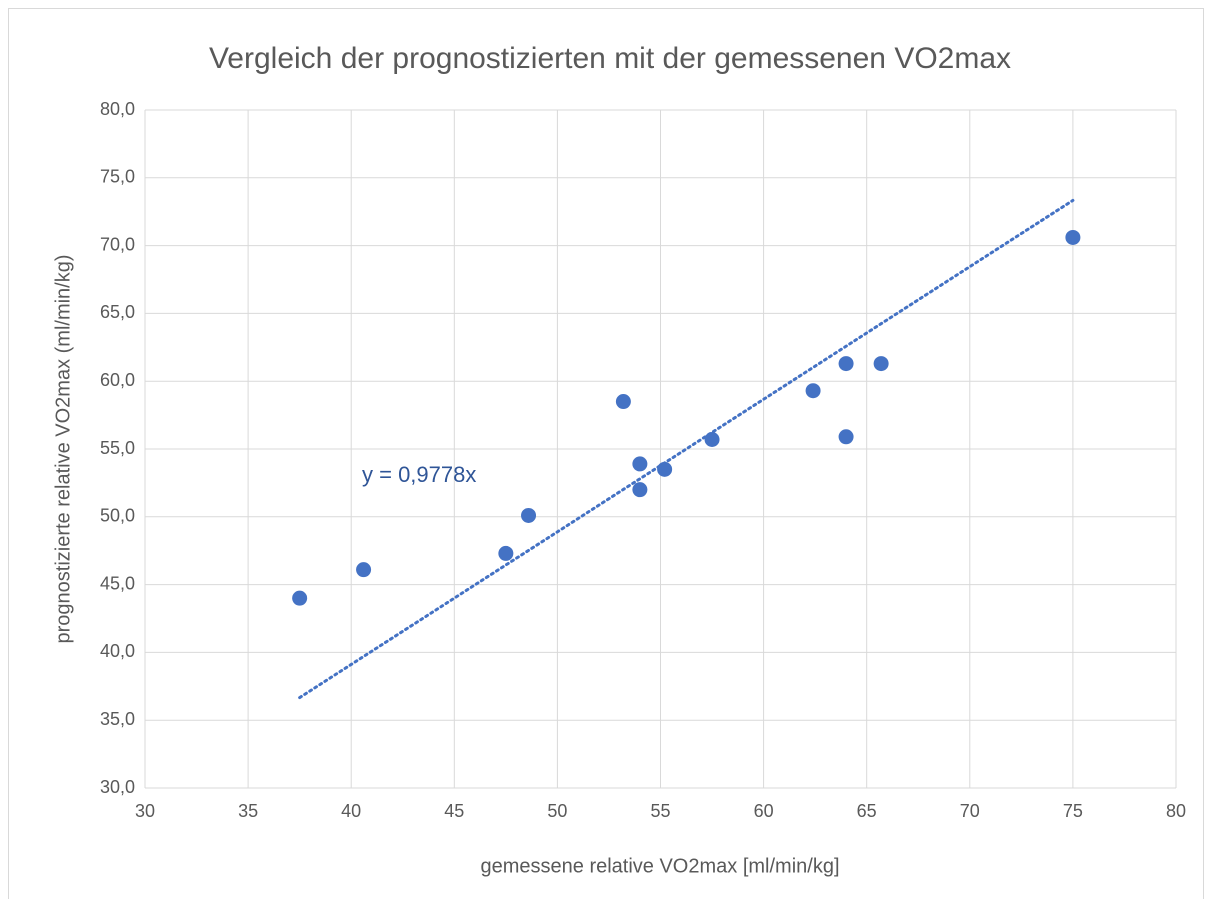  I want to click on x-axis-label: gemessene relative VO2max [ml/min/kg], so click(659, 866).